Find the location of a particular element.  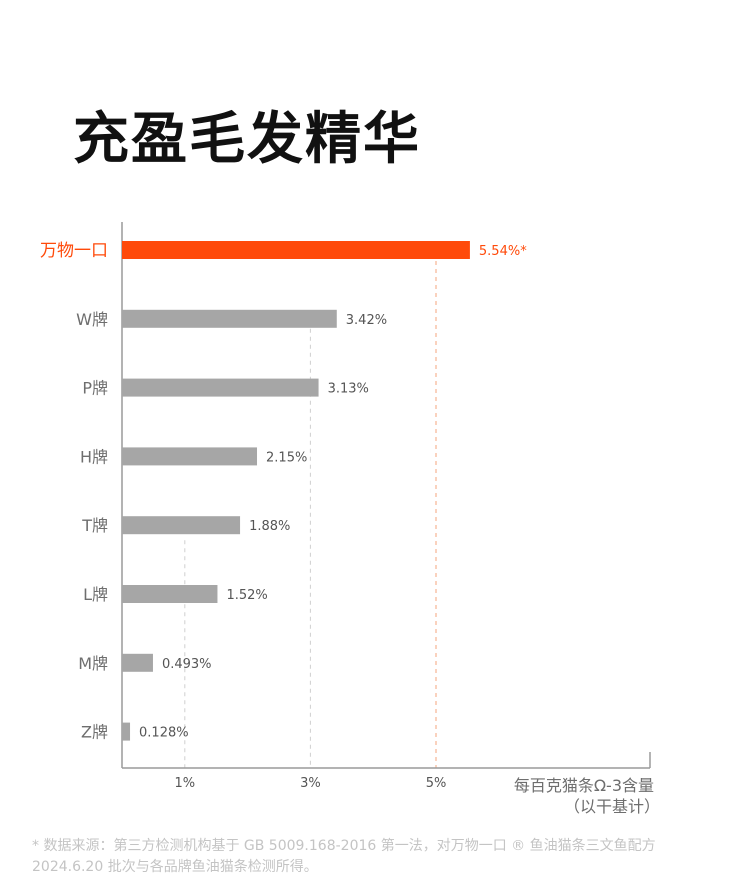

x-tick-label: 1% is located at coordinates (184, 783).